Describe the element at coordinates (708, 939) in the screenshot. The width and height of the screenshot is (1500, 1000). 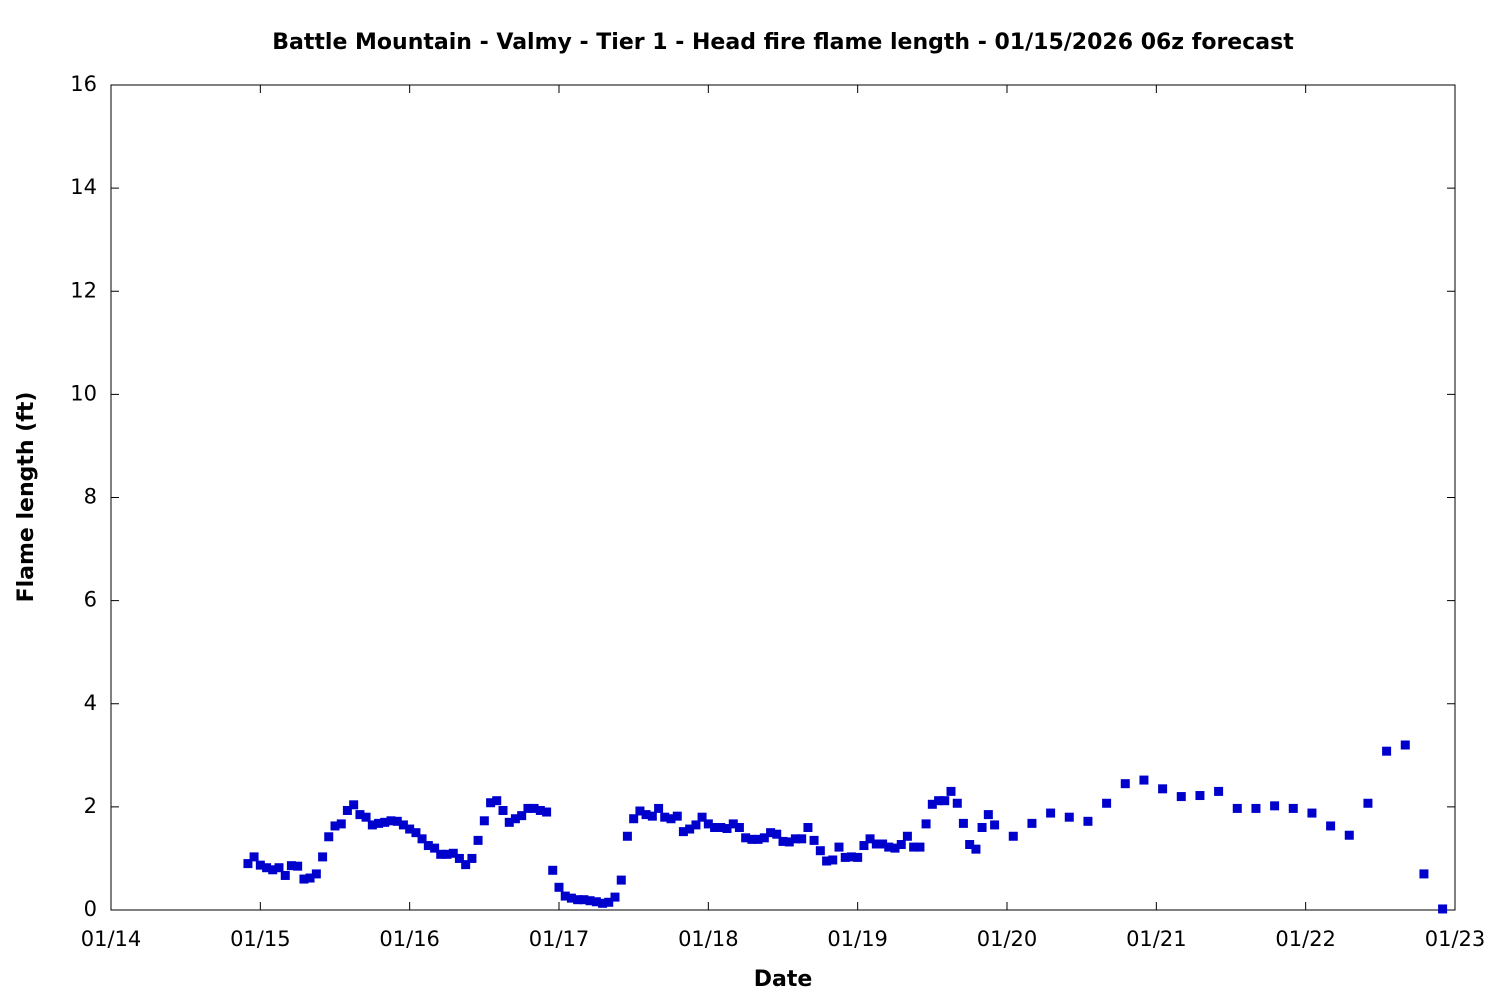
I see `x-tick-label: 01/18` at that location.